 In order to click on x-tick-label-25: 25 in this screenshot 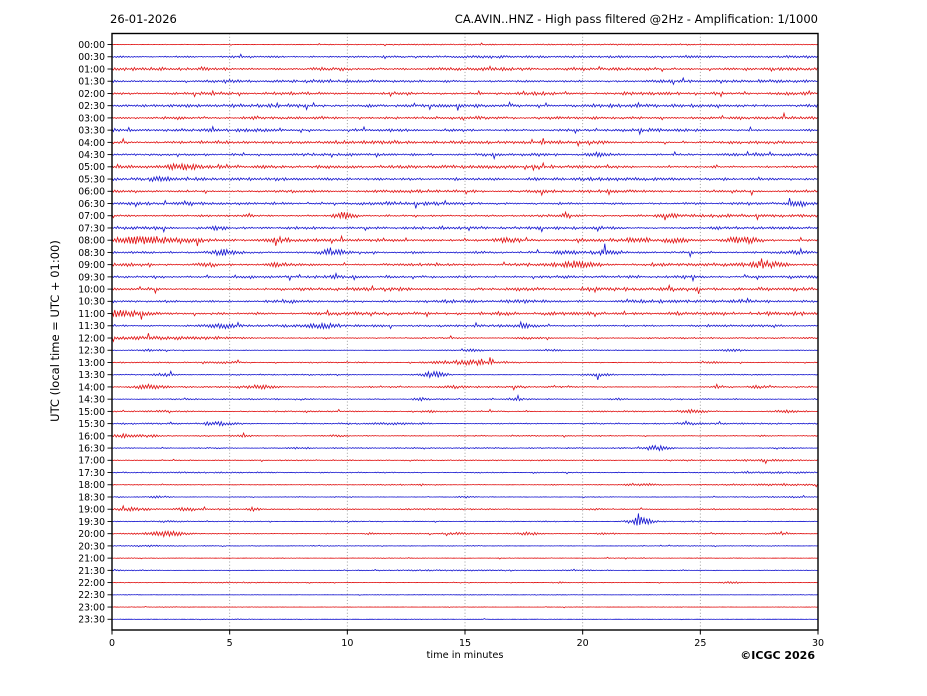, I will do `click(700, 643)`.